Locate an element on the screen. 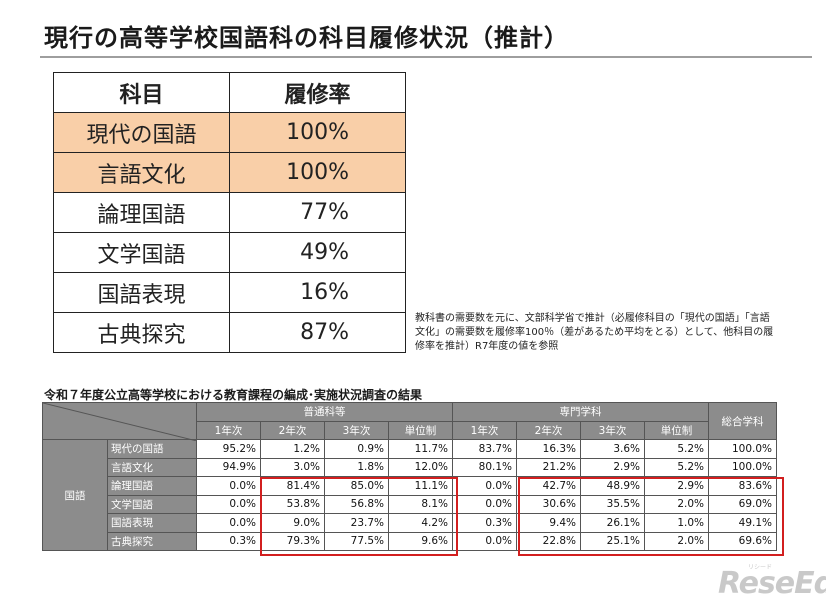 The image size is (826, 603). summary-subject: 古典探究 is located at coordinates (141, 332).